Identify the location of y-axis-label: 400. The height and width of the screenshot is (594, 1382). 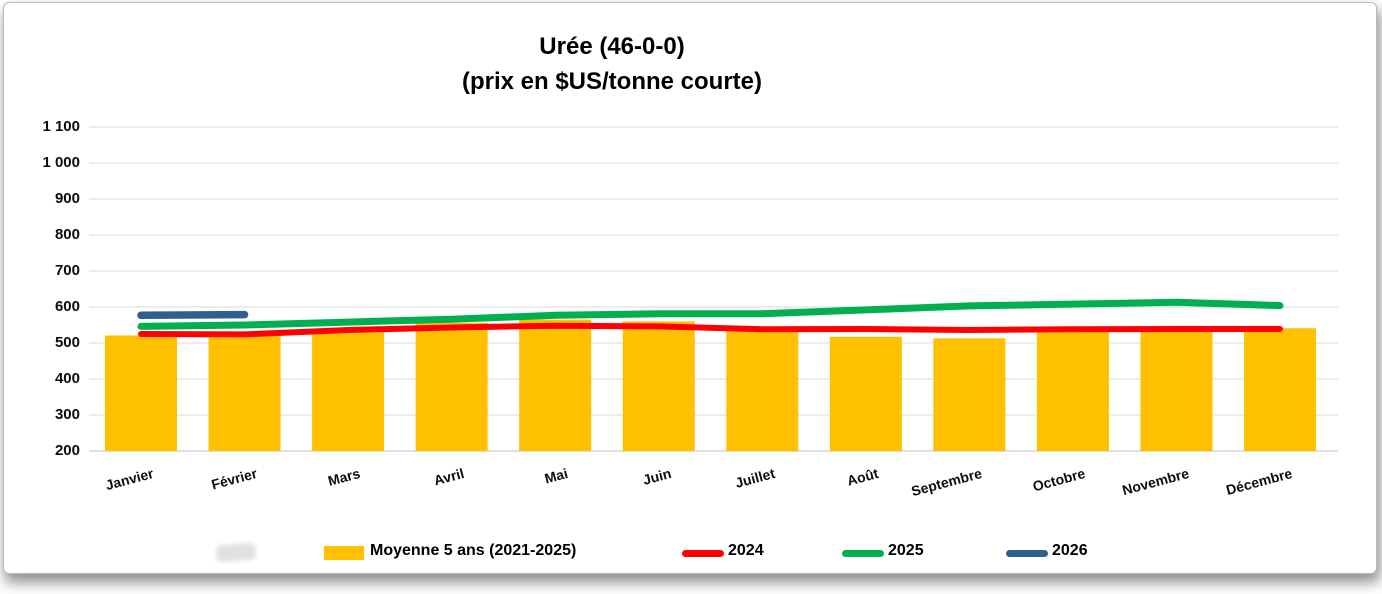
(67, 378).